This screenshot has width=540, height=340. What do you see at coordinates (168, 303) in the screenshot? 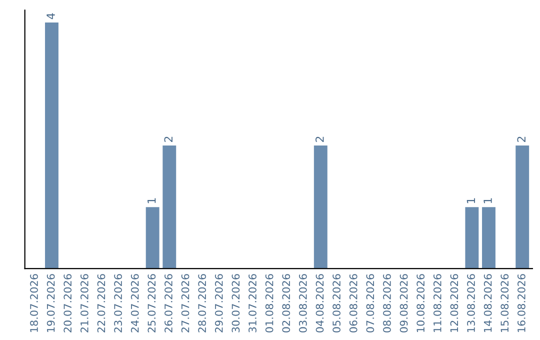
I see `x-tick-label: 26.07.2026` at bounding box center [168, 303].